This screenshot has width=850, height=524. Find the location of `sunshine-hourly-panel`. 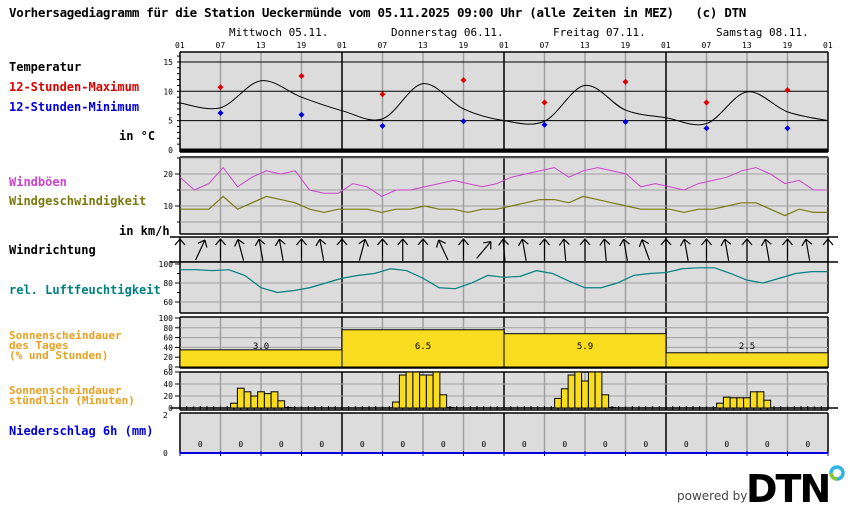

sunshine-hourly-panel is located at coordinates (504, 391).